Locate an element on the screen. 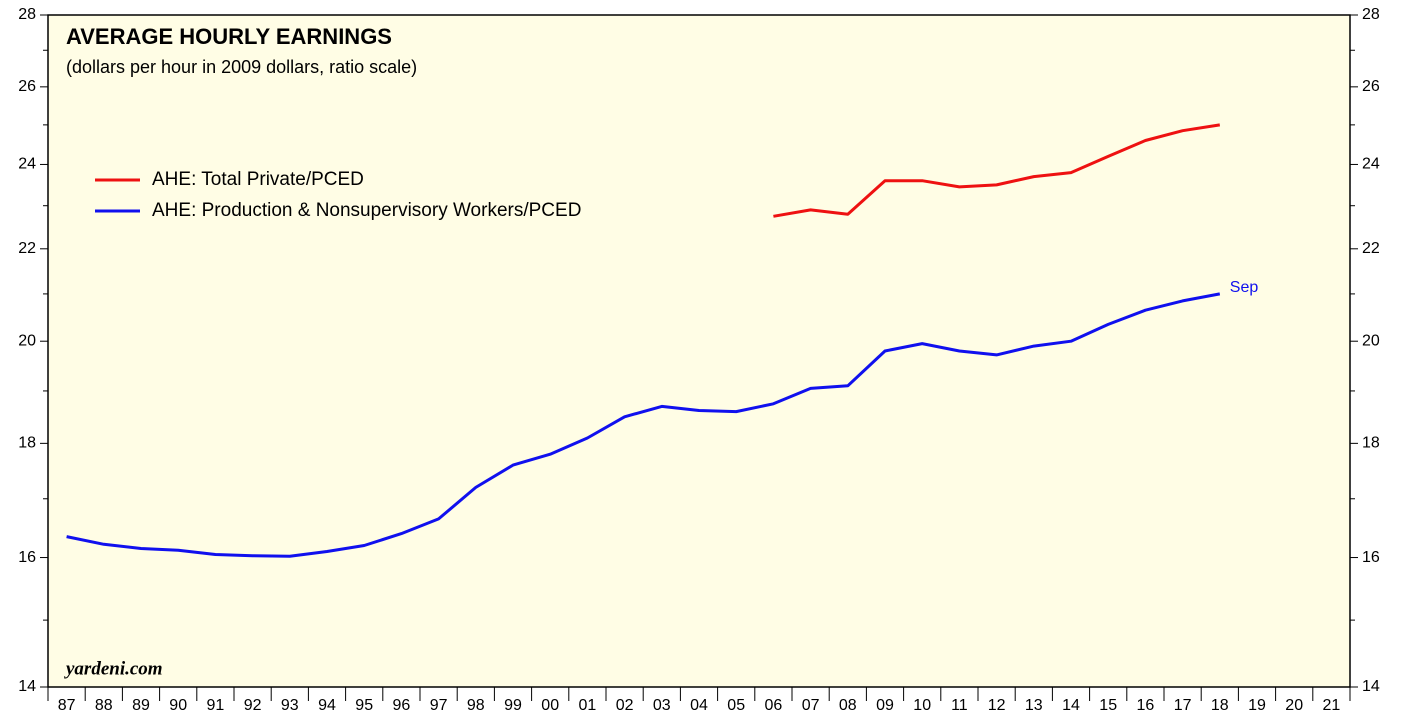  x-tick-label: 03 is located at coordinates (662, 705).